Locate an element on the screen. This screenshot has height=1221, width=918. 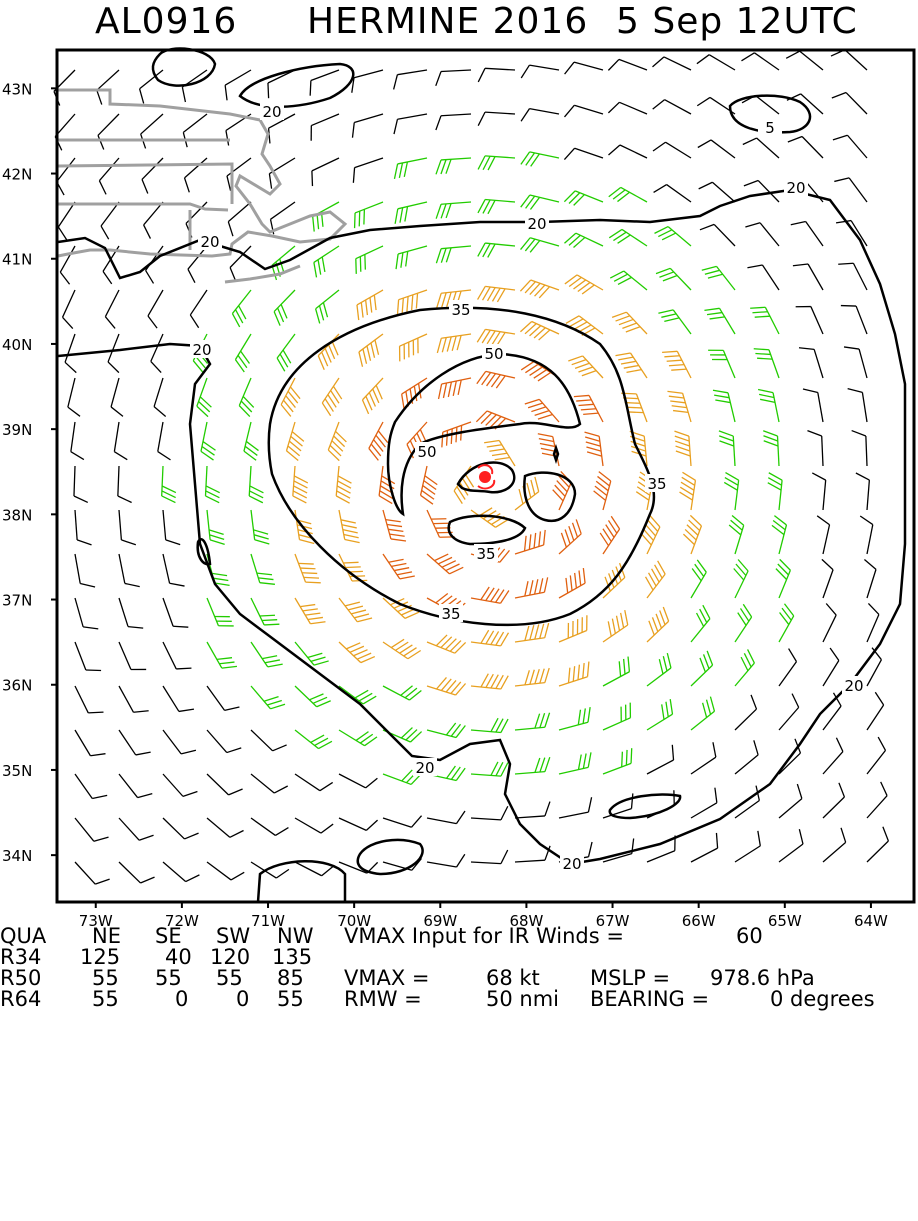
lat-label: 43N is located at coordinates (17, 89).